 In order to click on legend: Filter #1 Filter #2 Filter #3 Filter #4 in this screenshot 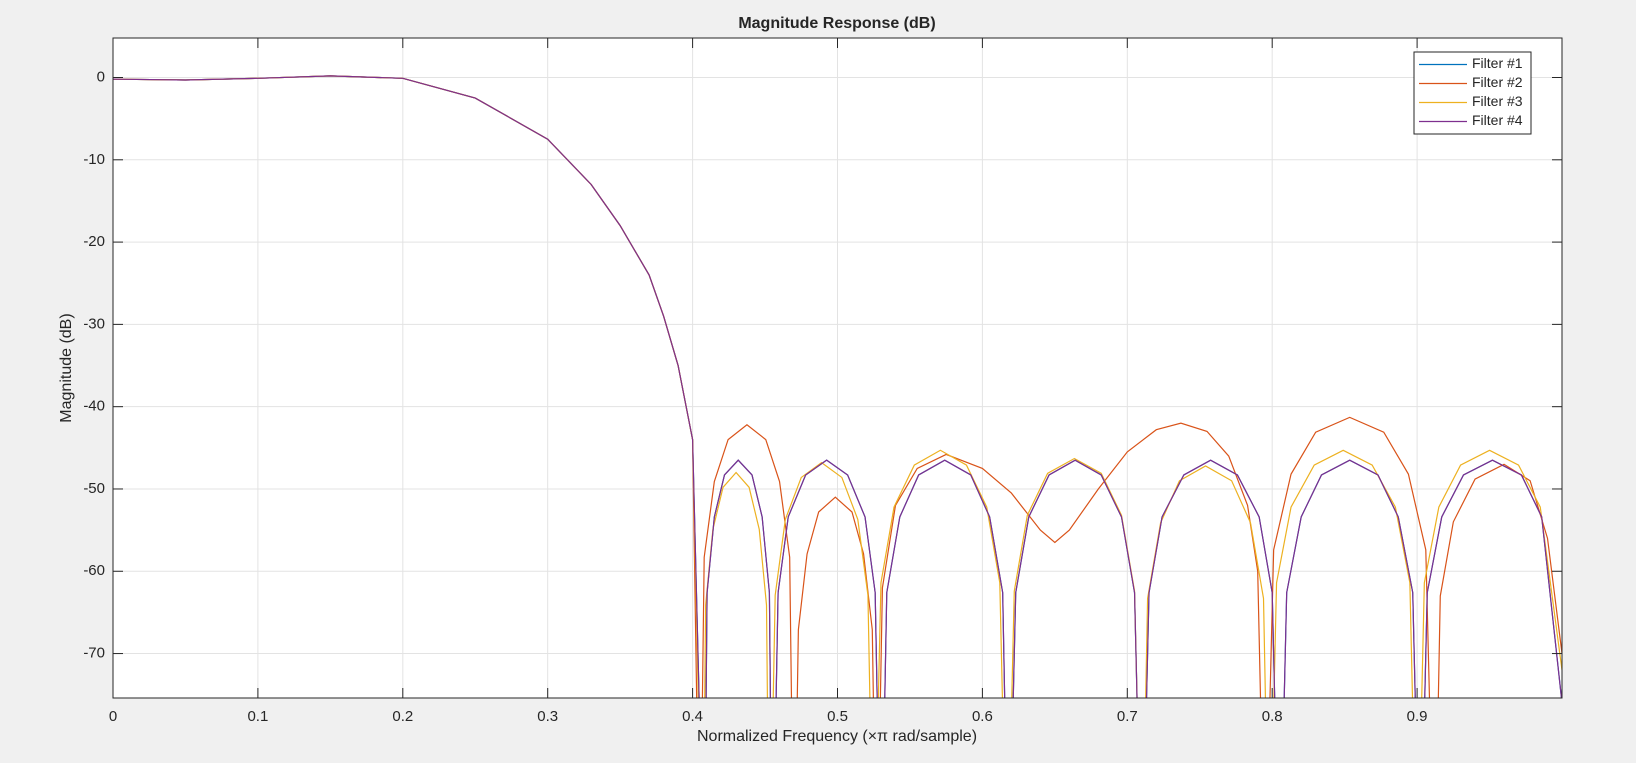, I will do `click(1472, 93)`.